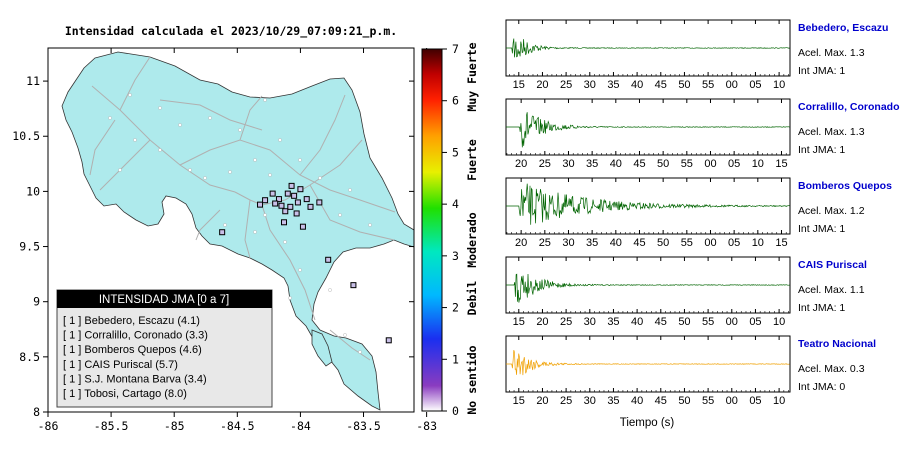 This screenshot has height=460, width=910. I want to click on legend-box, so click(164, 348).